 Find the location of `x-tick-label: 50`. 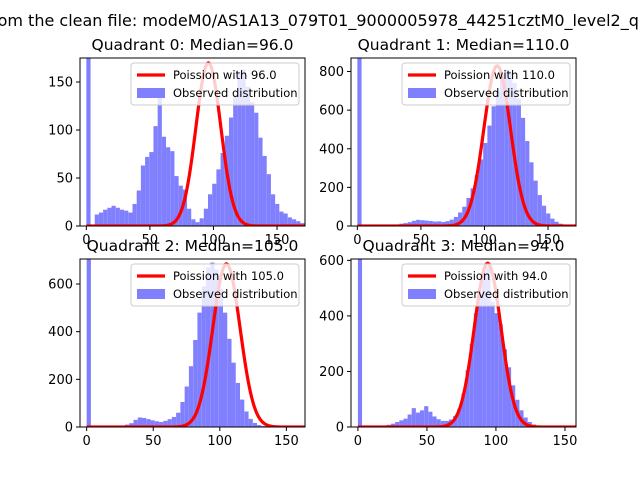

x-tick-label: 50 is located at coordinates (153, 441).